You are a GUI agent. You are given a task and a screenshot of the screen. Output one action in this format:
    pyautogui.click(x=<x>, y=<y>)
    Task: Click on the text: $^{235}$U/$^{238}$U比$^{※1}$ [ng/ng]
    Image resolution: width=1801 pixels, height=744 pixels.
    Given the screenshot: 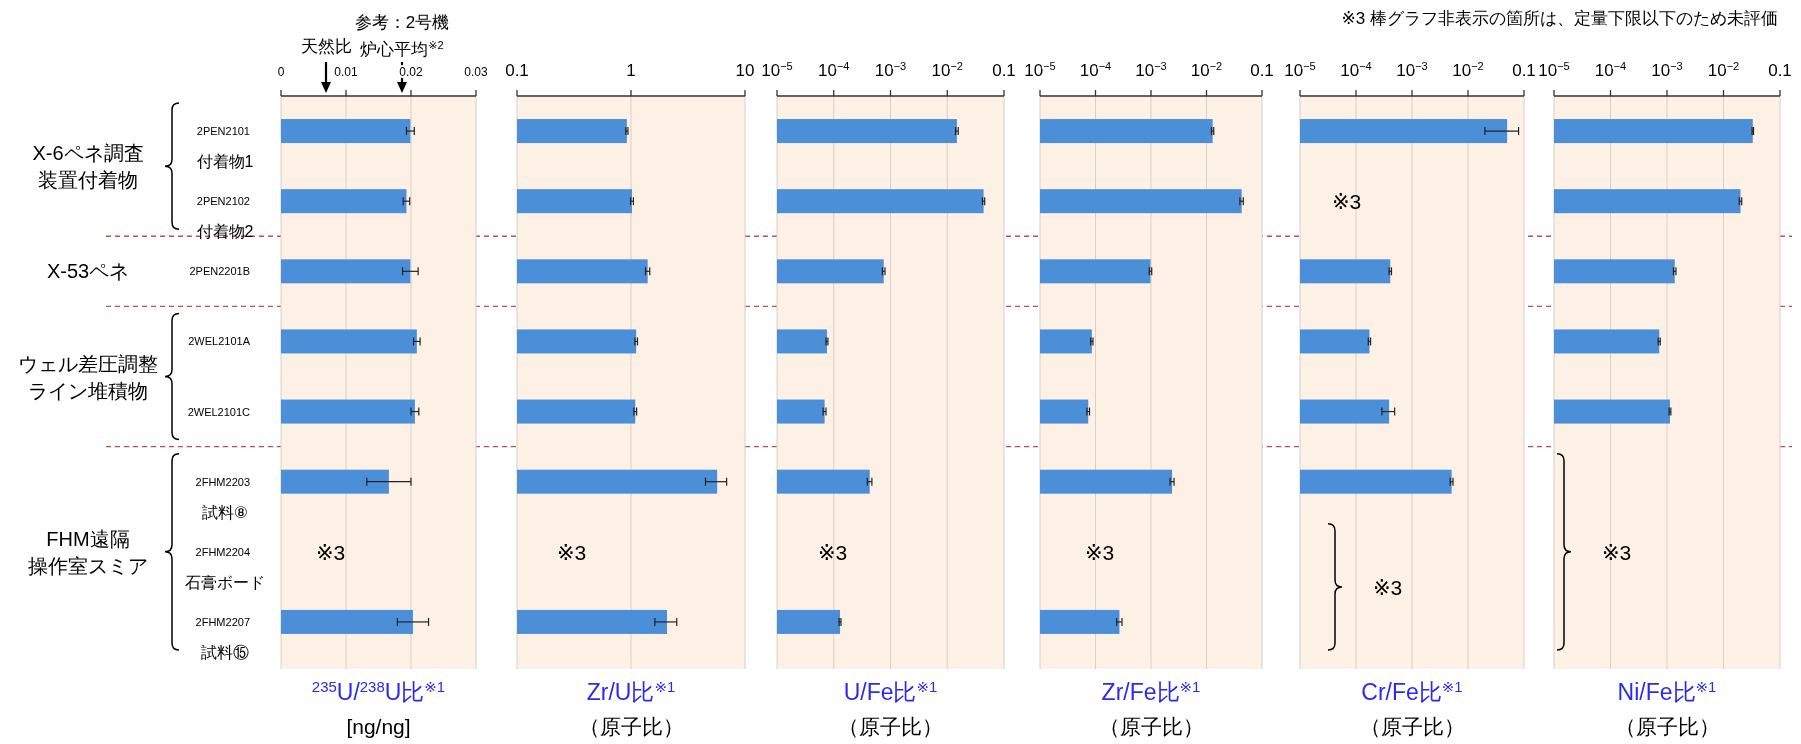 What is the action you would take?
    pyautogui.click(x=378, y=707)
    